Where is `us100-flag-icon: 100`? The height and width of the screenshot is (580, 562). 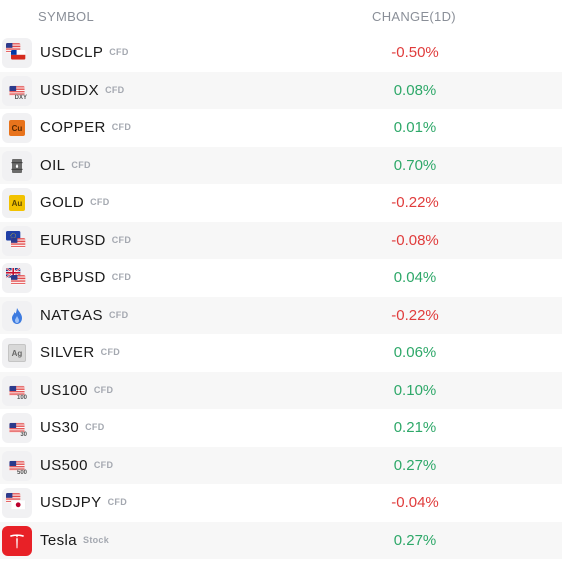 us100-flag-icon: 100 is located at coordinates (17, 390).